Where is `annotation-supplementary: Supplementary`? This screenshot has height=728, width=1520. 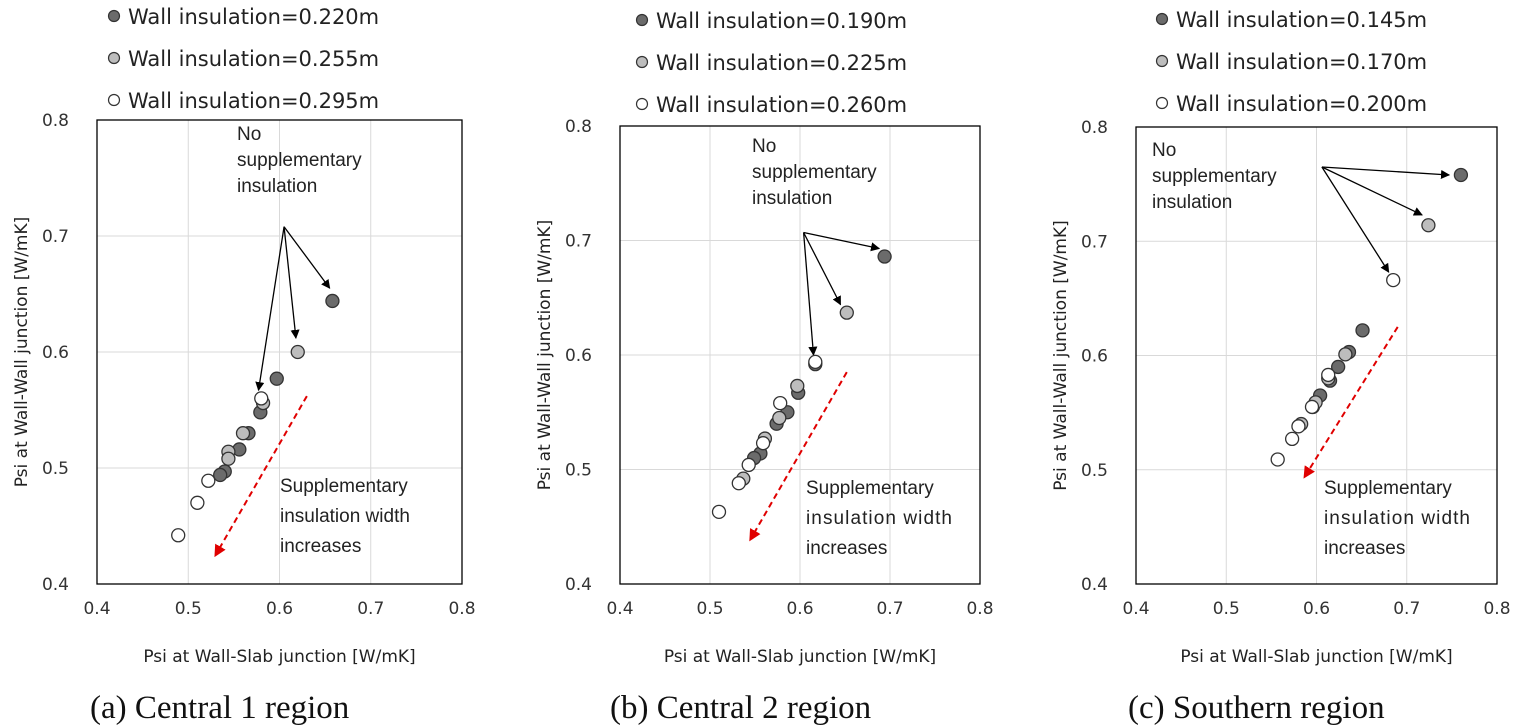
annotation-supplementary: Supplementary is located at coordinates (870, 488).